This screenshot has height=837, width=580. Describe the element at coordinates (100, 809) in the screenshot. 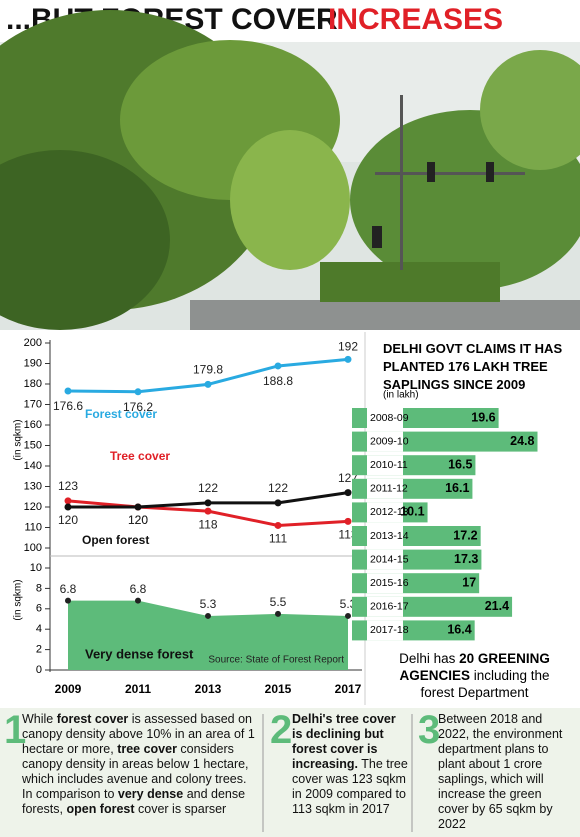

I see `note-segment: open forest` at that location.